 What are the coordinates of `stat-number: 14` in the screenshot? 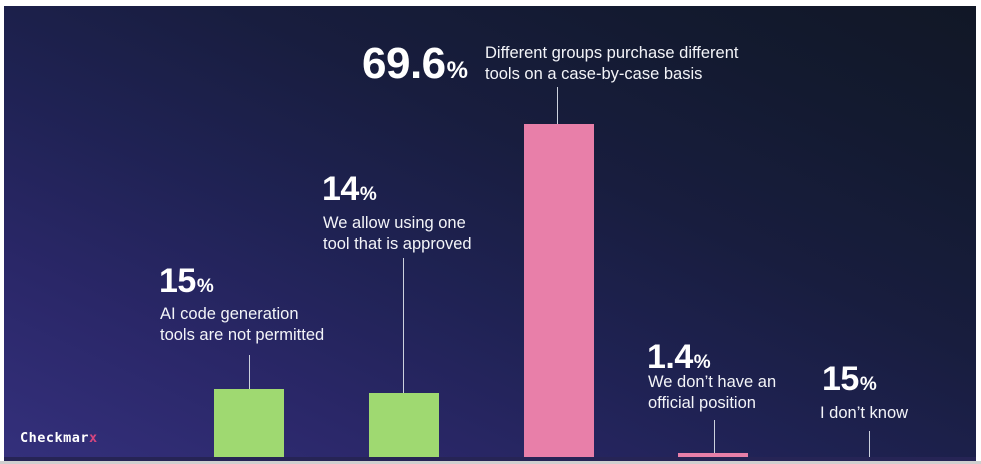 It's located at (340, 189).